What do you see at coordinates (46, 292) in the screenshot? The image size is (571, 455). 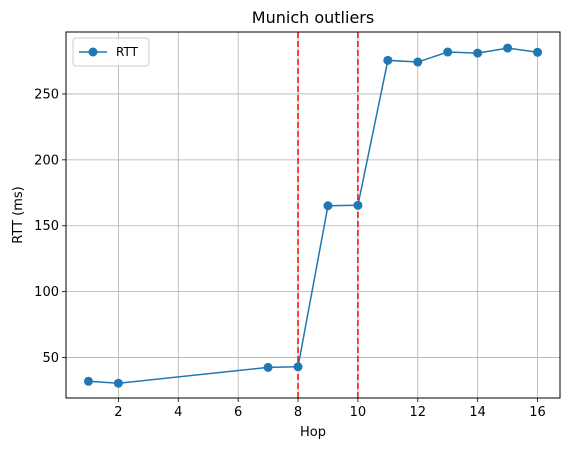 I see `y-tick-label: 100` at bounding box center [46, 292].